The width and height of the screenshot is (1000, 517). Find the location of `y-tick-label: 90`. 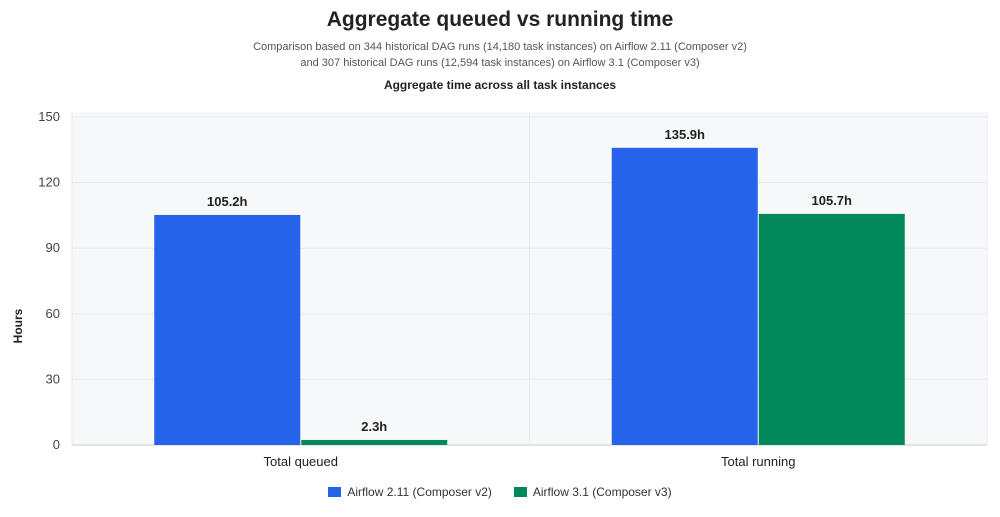

y-tick-label: 90 is located at coordinates (53, 247).